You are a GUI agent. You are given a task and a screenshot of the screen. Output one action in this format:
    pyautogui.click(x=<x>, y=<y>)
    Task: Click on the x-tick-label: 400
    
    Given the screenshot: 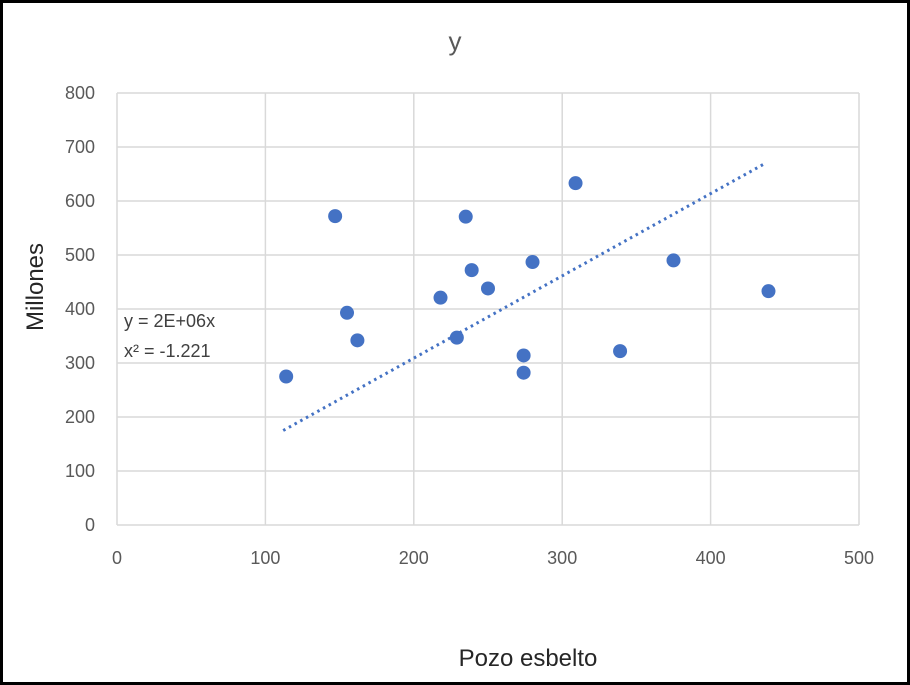 What is the action you would take?
    pyautogui.click(x=711, y=558)
    